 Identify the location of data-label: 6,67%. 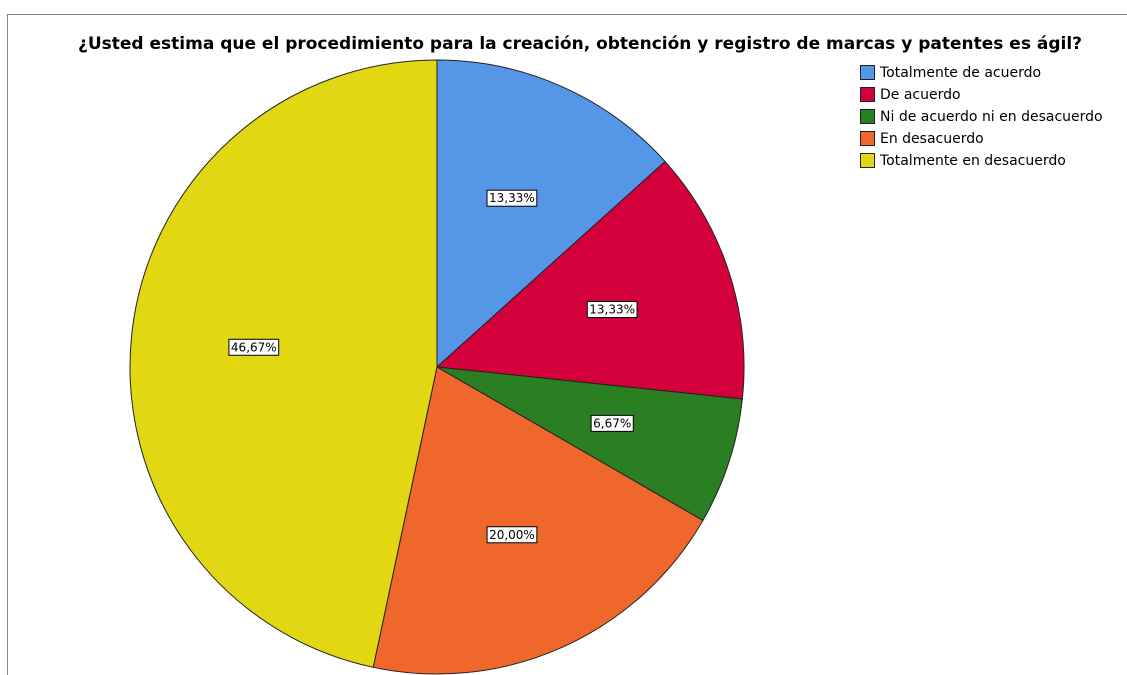
(612, 423).